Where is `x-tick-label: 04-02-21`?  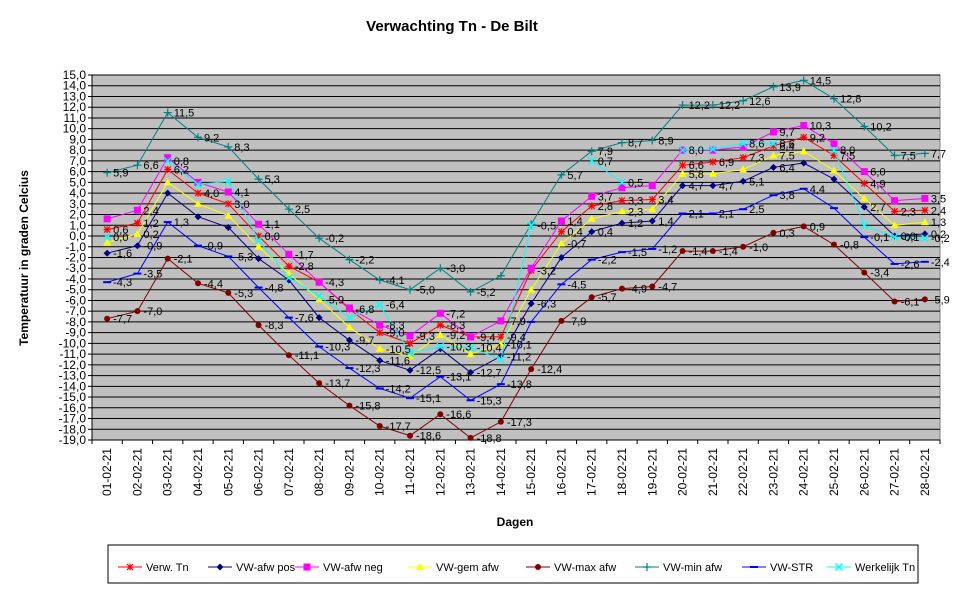 x-tick-label: 04-02-21 is located at coordinates (198, 472).